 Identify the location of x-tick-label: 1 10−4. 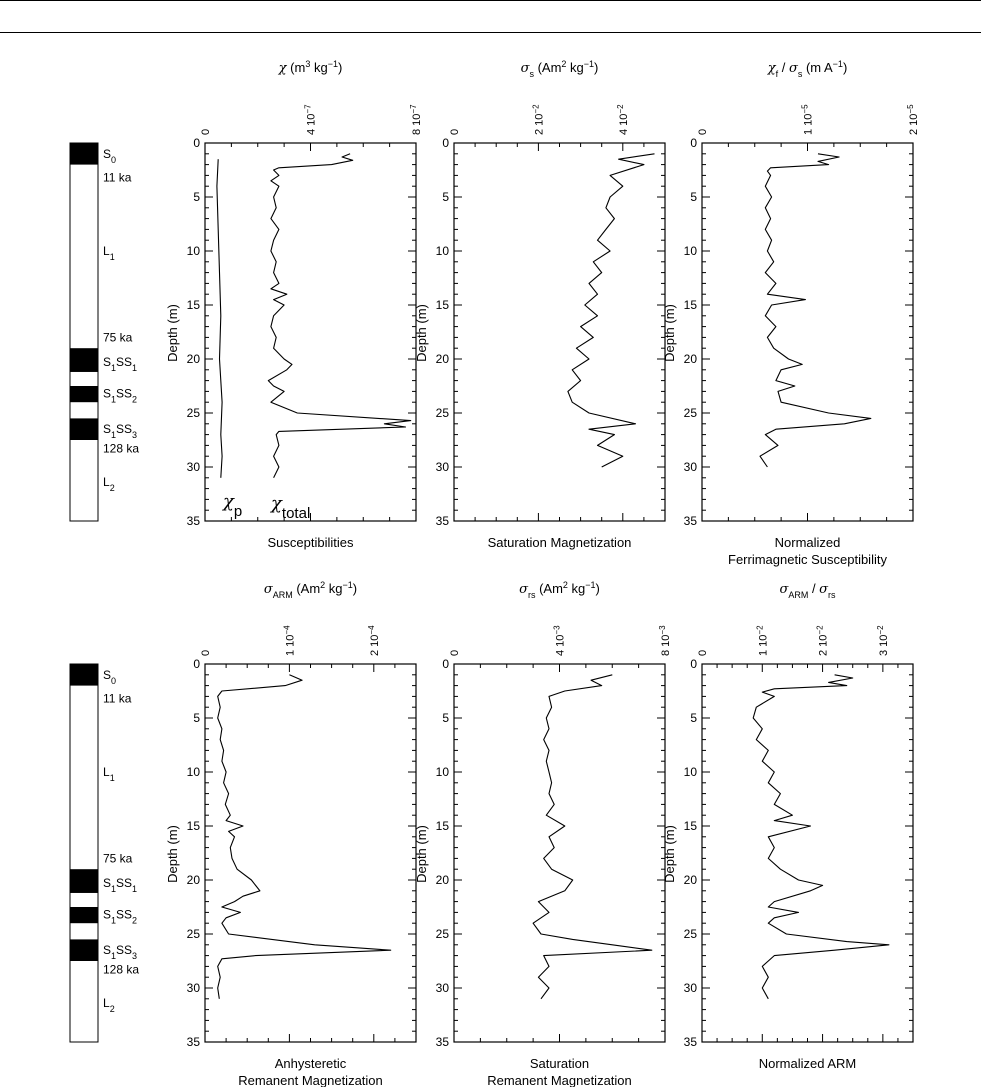
(289, 640).